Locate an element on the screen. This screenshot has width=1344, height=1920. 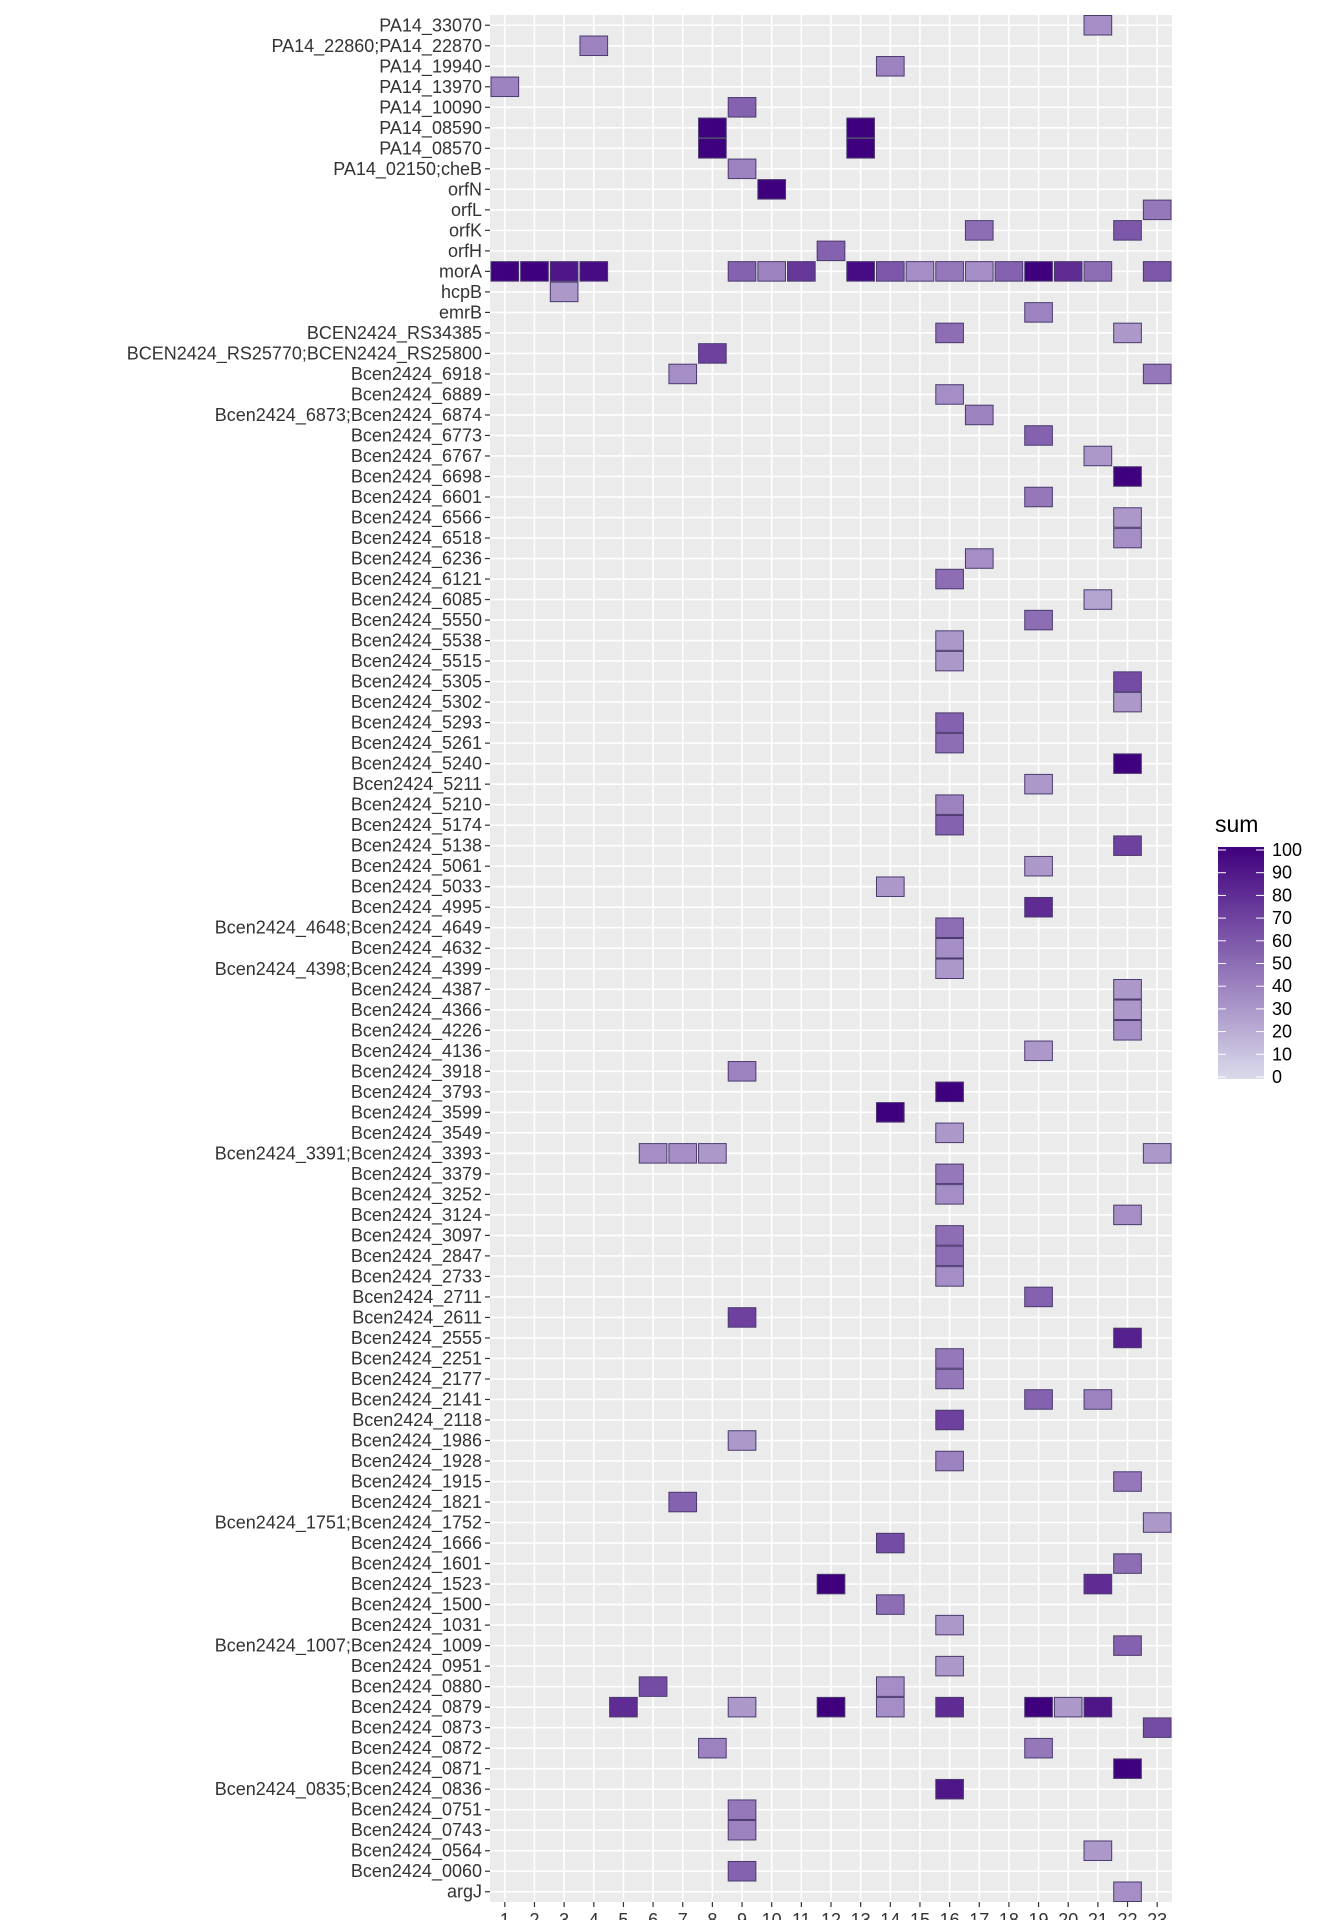
y-tick-label: Bcen2424_2177 is located at coordinates (416, 1379).